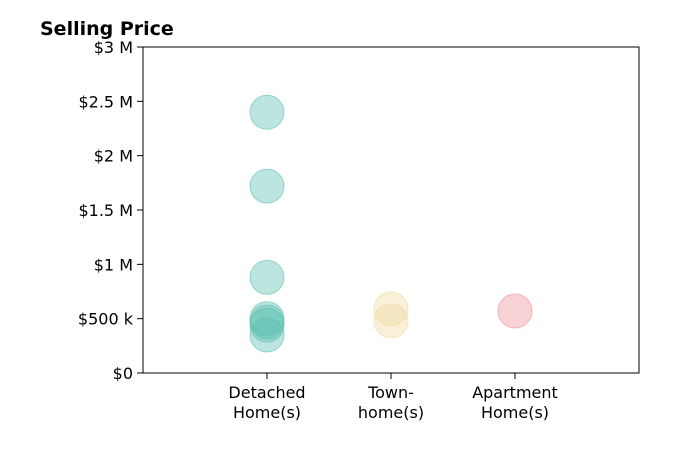 This screenshot has width=679, height=462. Describe the element at coordinates (107, 29) in the screenshot. I see `chart-title: Selling Price` at that location.